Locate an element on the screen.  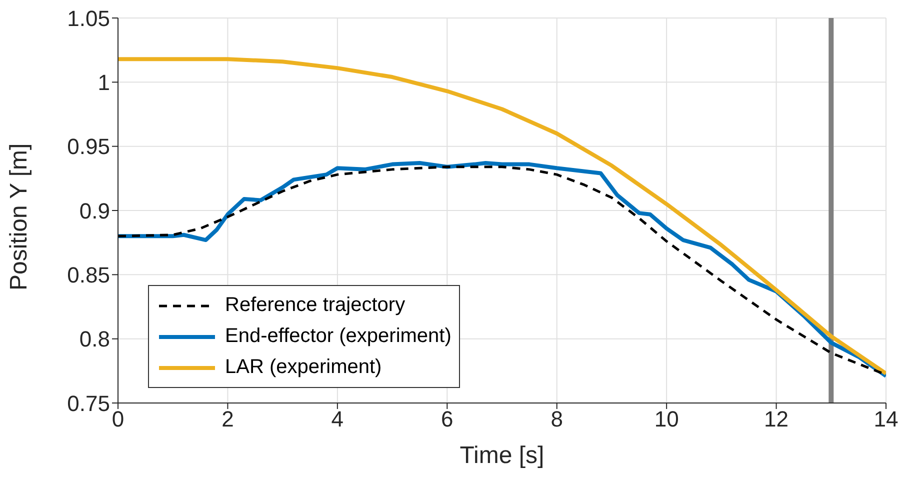
x-tick-label: 0 is located at coordinates (118, 419).